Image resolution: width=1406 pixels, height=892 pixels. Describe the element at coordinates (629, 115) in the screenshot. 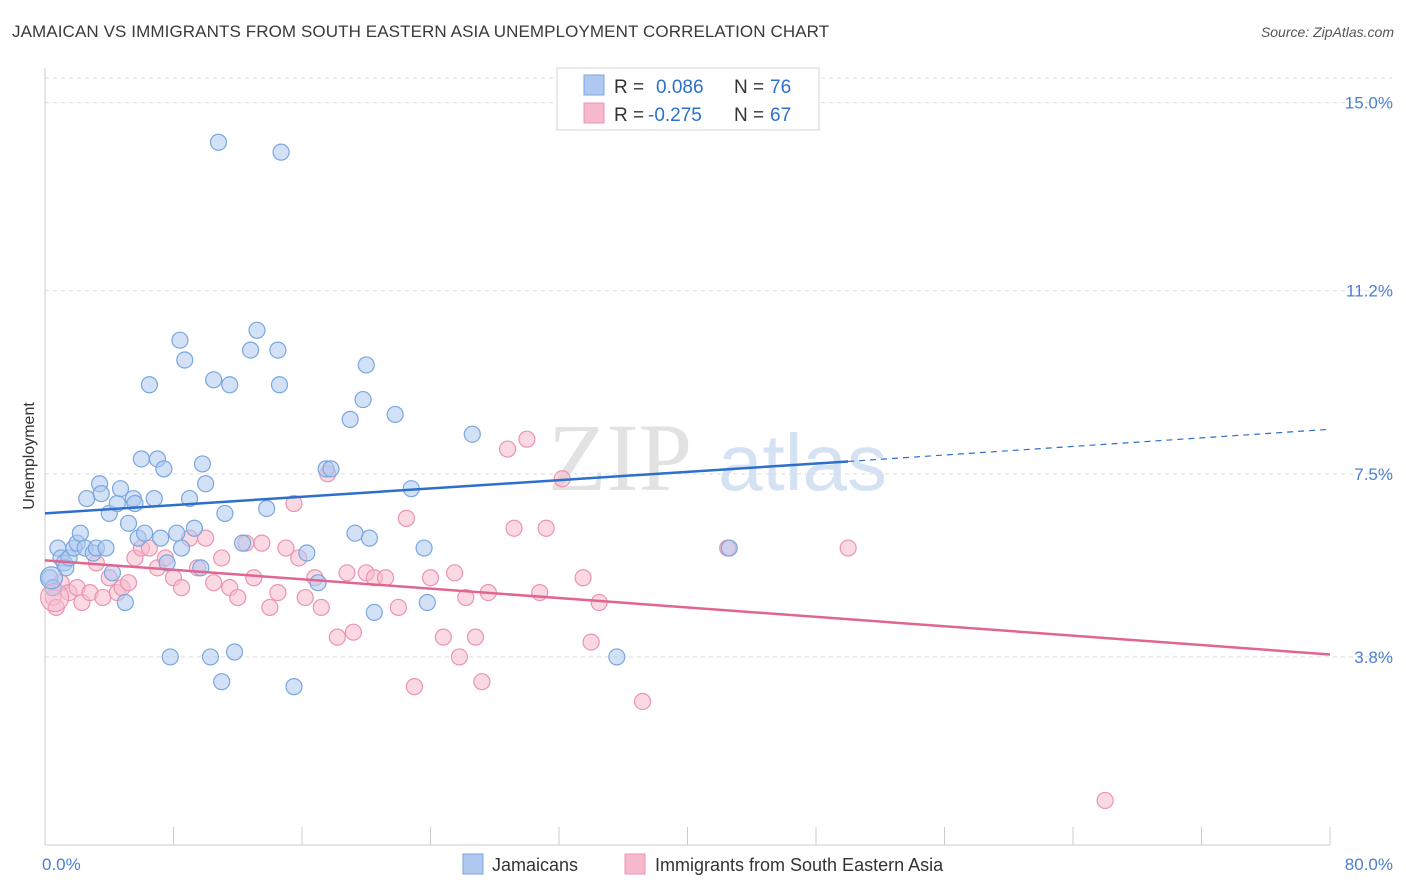

I see `legend-r-label-2: R =` at that location.